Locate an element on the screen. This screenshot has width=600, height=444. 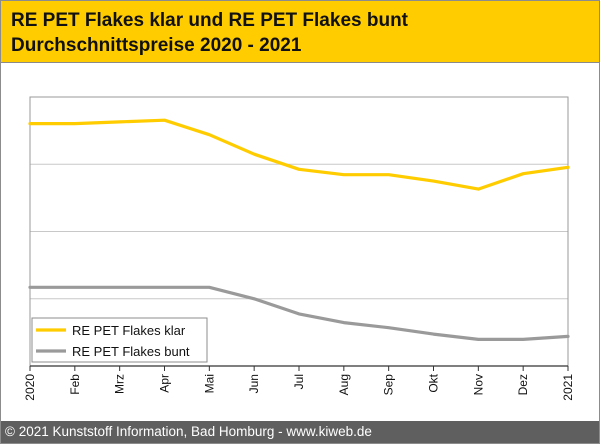
x-tick-label: Jul is located at coordinates (299, 381).